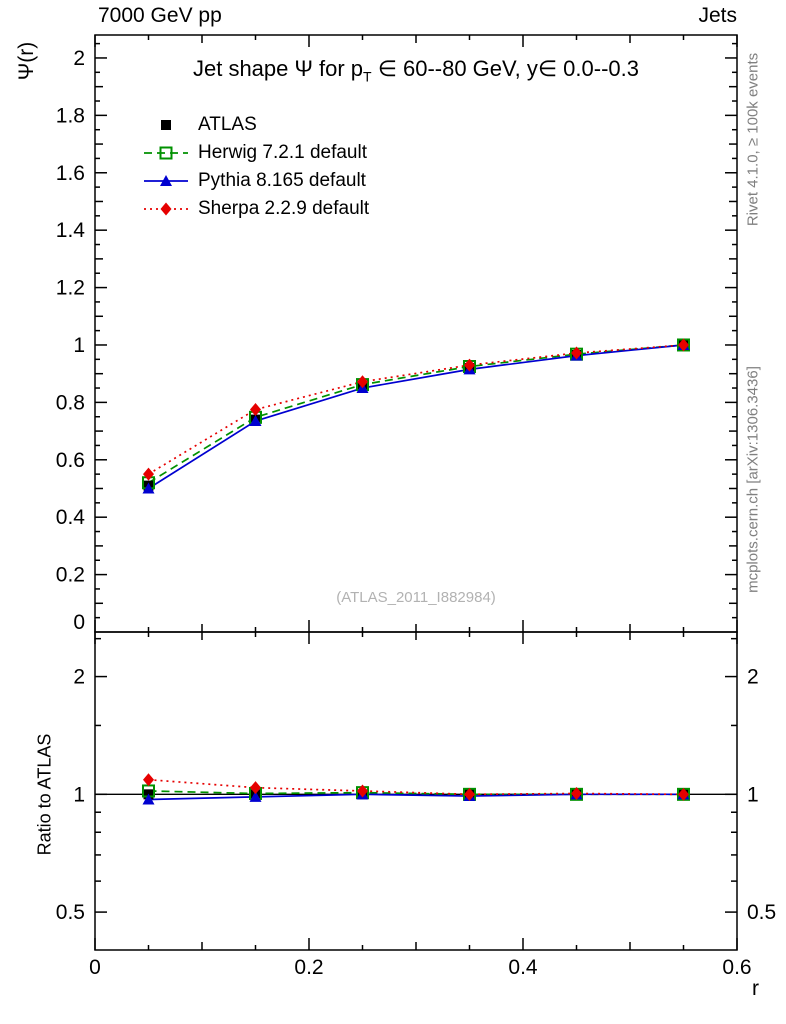 The height and width of the screenshot is (1024, 786). What do you see at coordinates (284, 208) in the screenshot?
I see `legend-label: Sherpa 2.2.9 default` at bounding box center [284, 208].